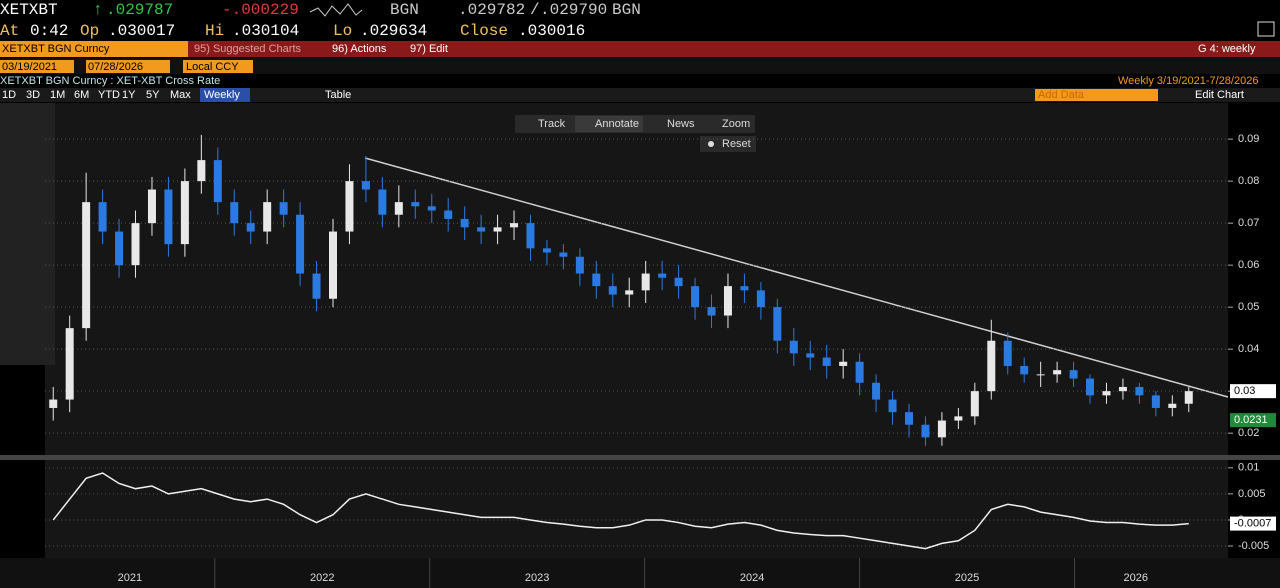 The height and width of the screenshot is (588, 1280). I want to click on table-button: Table, so click(338, 95).